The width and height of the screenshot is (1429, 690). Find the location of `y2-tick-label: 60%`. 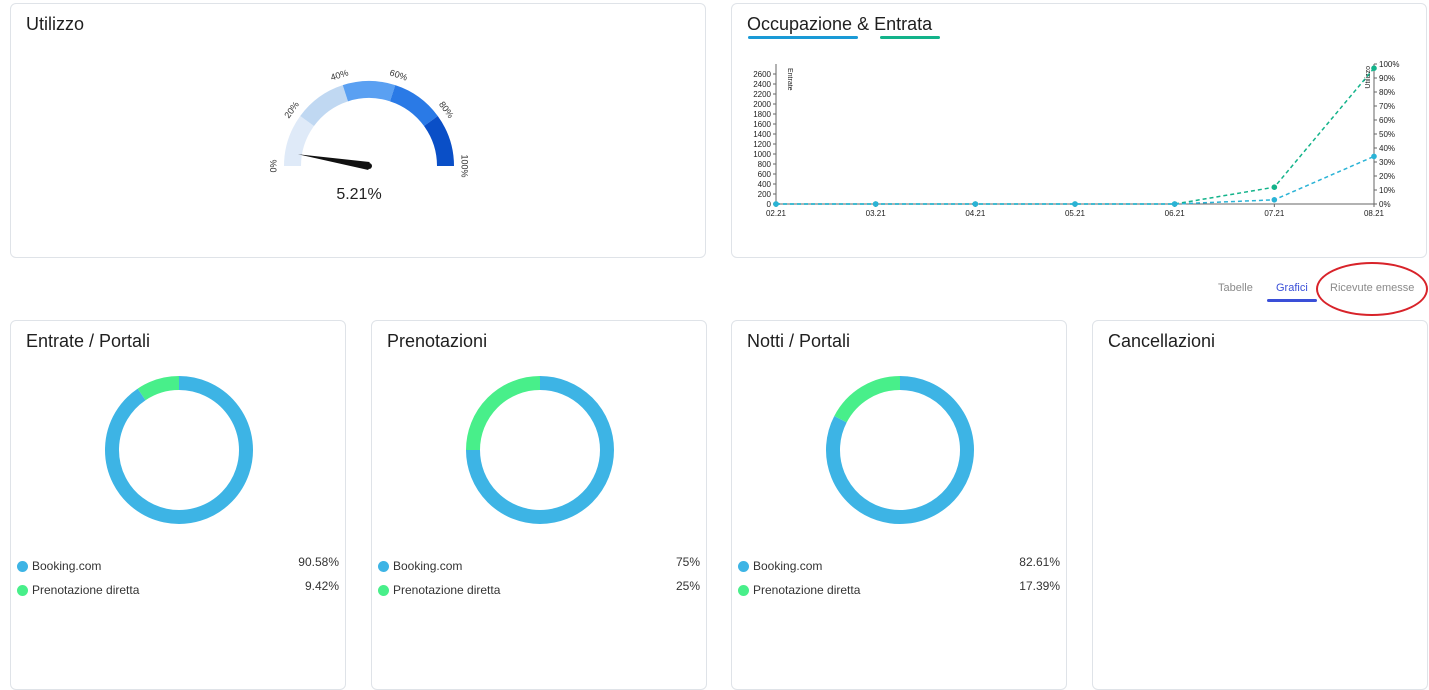

y2-tick-label: 60% is located at coordinates (1387, 120).